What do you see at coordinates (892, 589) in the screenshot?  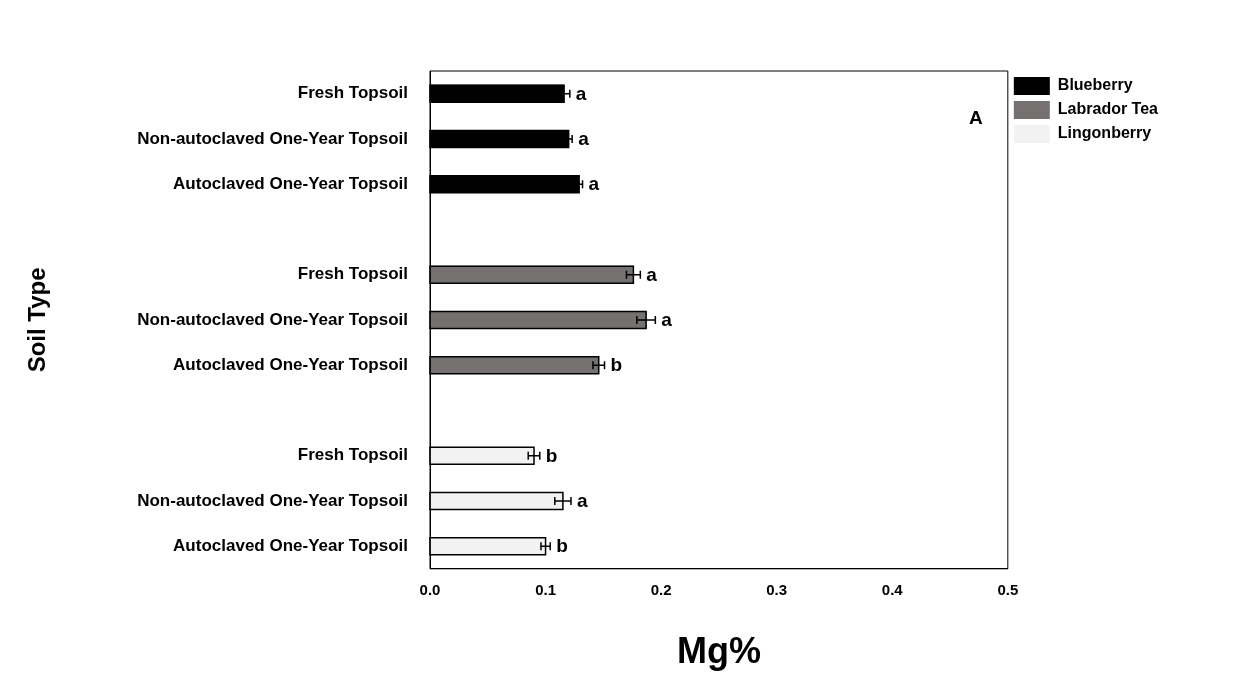 I see `x-tick-label: 0.4` at bounding box center [892, 589].